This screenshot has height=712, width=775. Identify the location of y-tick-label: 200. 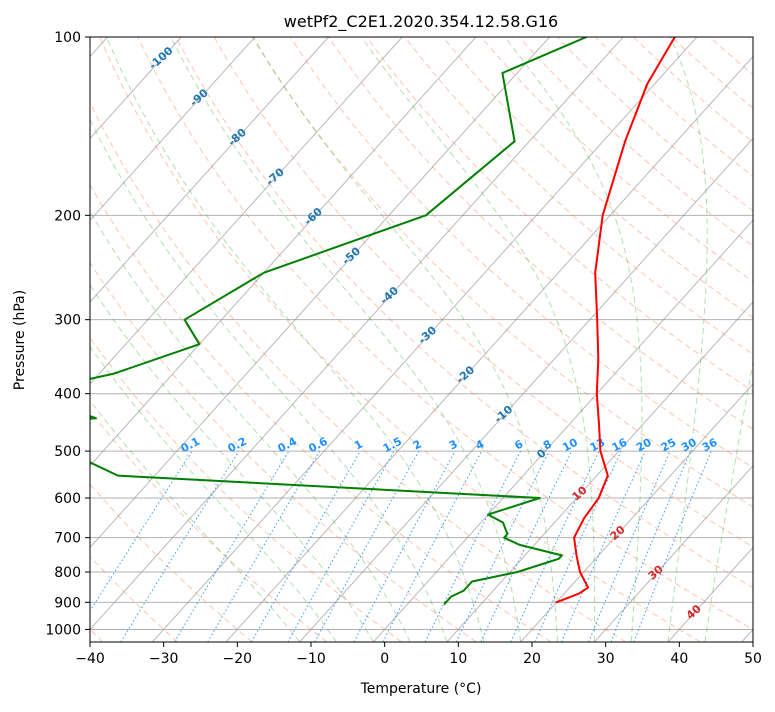
(67, 216).